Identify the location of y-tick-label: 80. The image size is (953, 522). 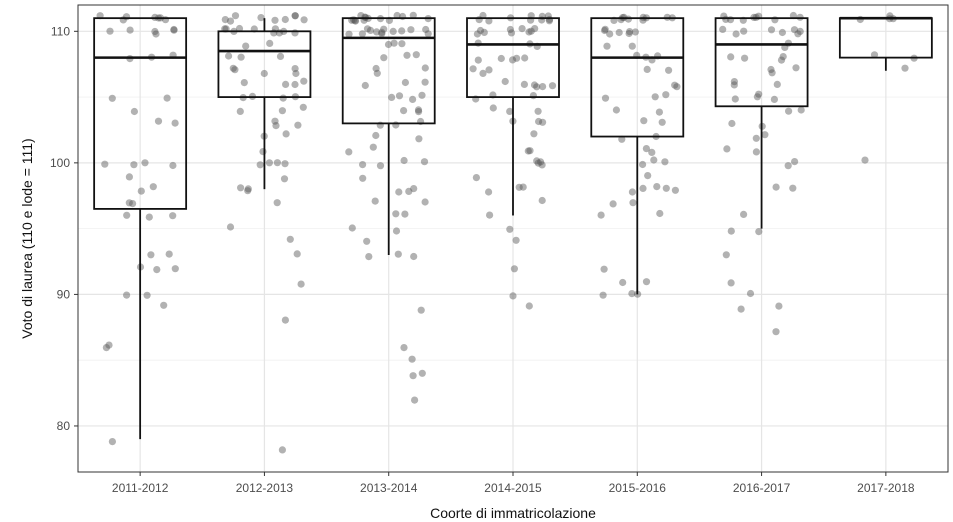
(64, 426).